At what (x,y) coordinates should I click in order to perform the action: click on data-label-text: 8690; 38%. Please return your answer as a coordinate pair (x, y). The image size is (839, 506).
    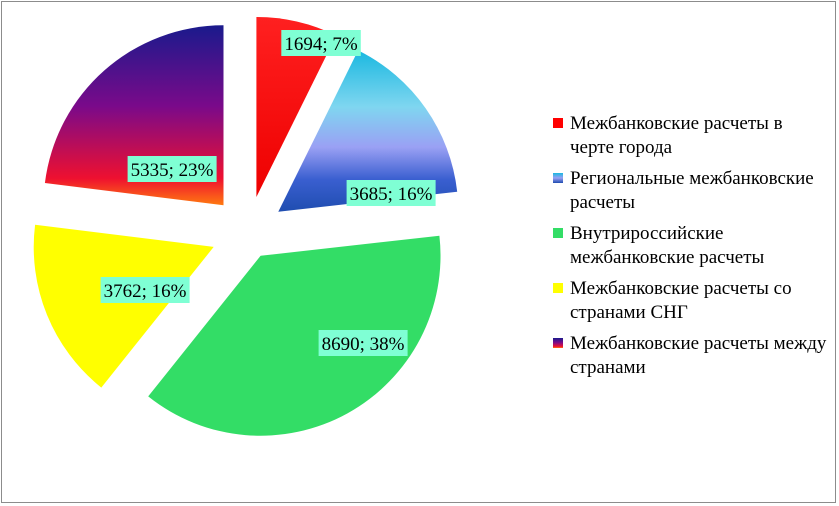
    Looking at the image, I should click on (363, 344).